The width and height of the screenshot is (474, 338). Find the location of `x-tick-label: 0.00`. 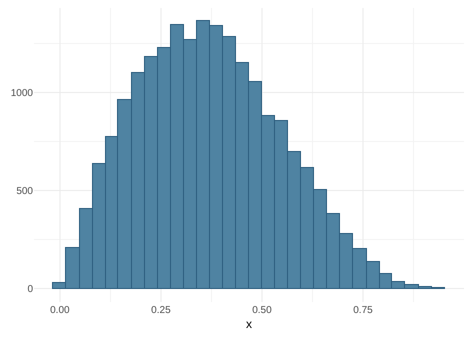

x-tick-label: 0.00 is located at coordinates (60, 310).